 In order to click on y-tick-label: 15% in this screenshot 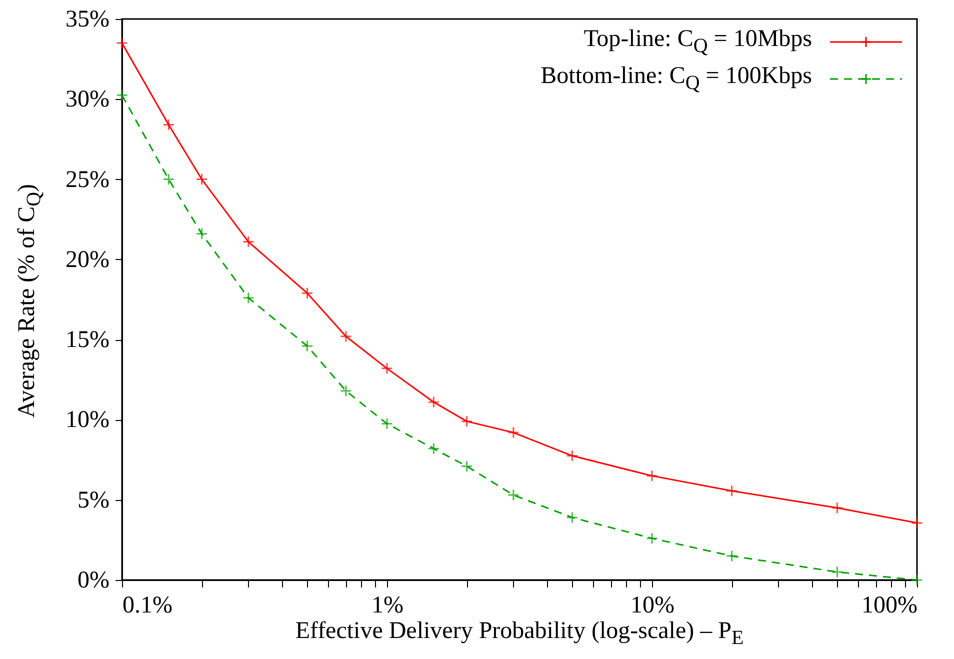, I will do `click(88, 340)`.